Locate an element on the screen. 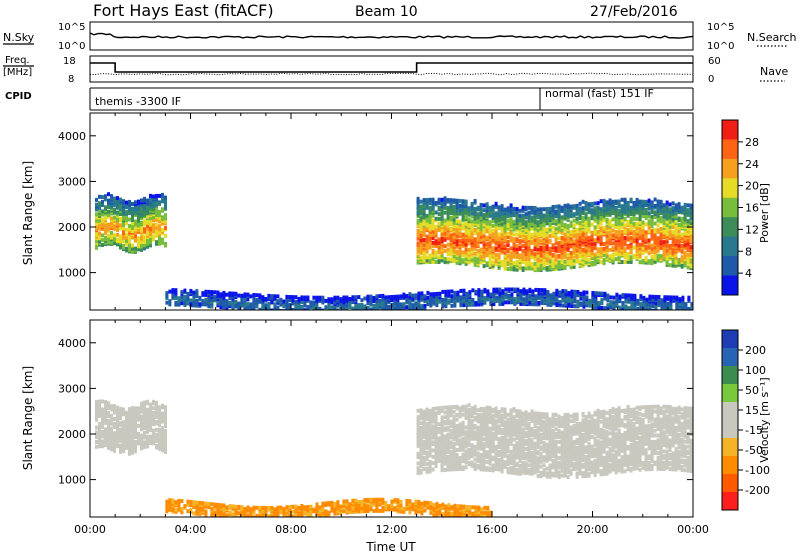 This screenshot has height=554, width=800. nsky-tick-bottom: 10^0 is located at coordinates (71, 46).